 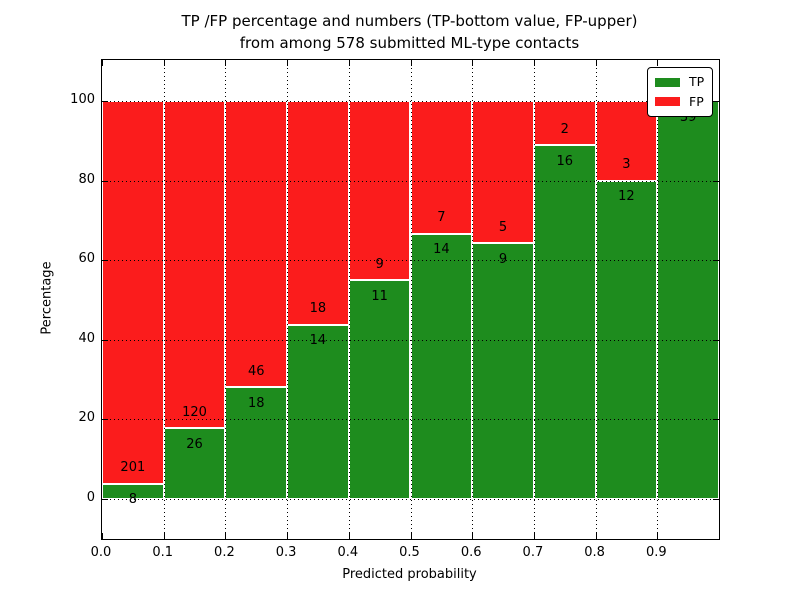 I want to click on x-tick-label: 0.4, so click(x=348, y=552).